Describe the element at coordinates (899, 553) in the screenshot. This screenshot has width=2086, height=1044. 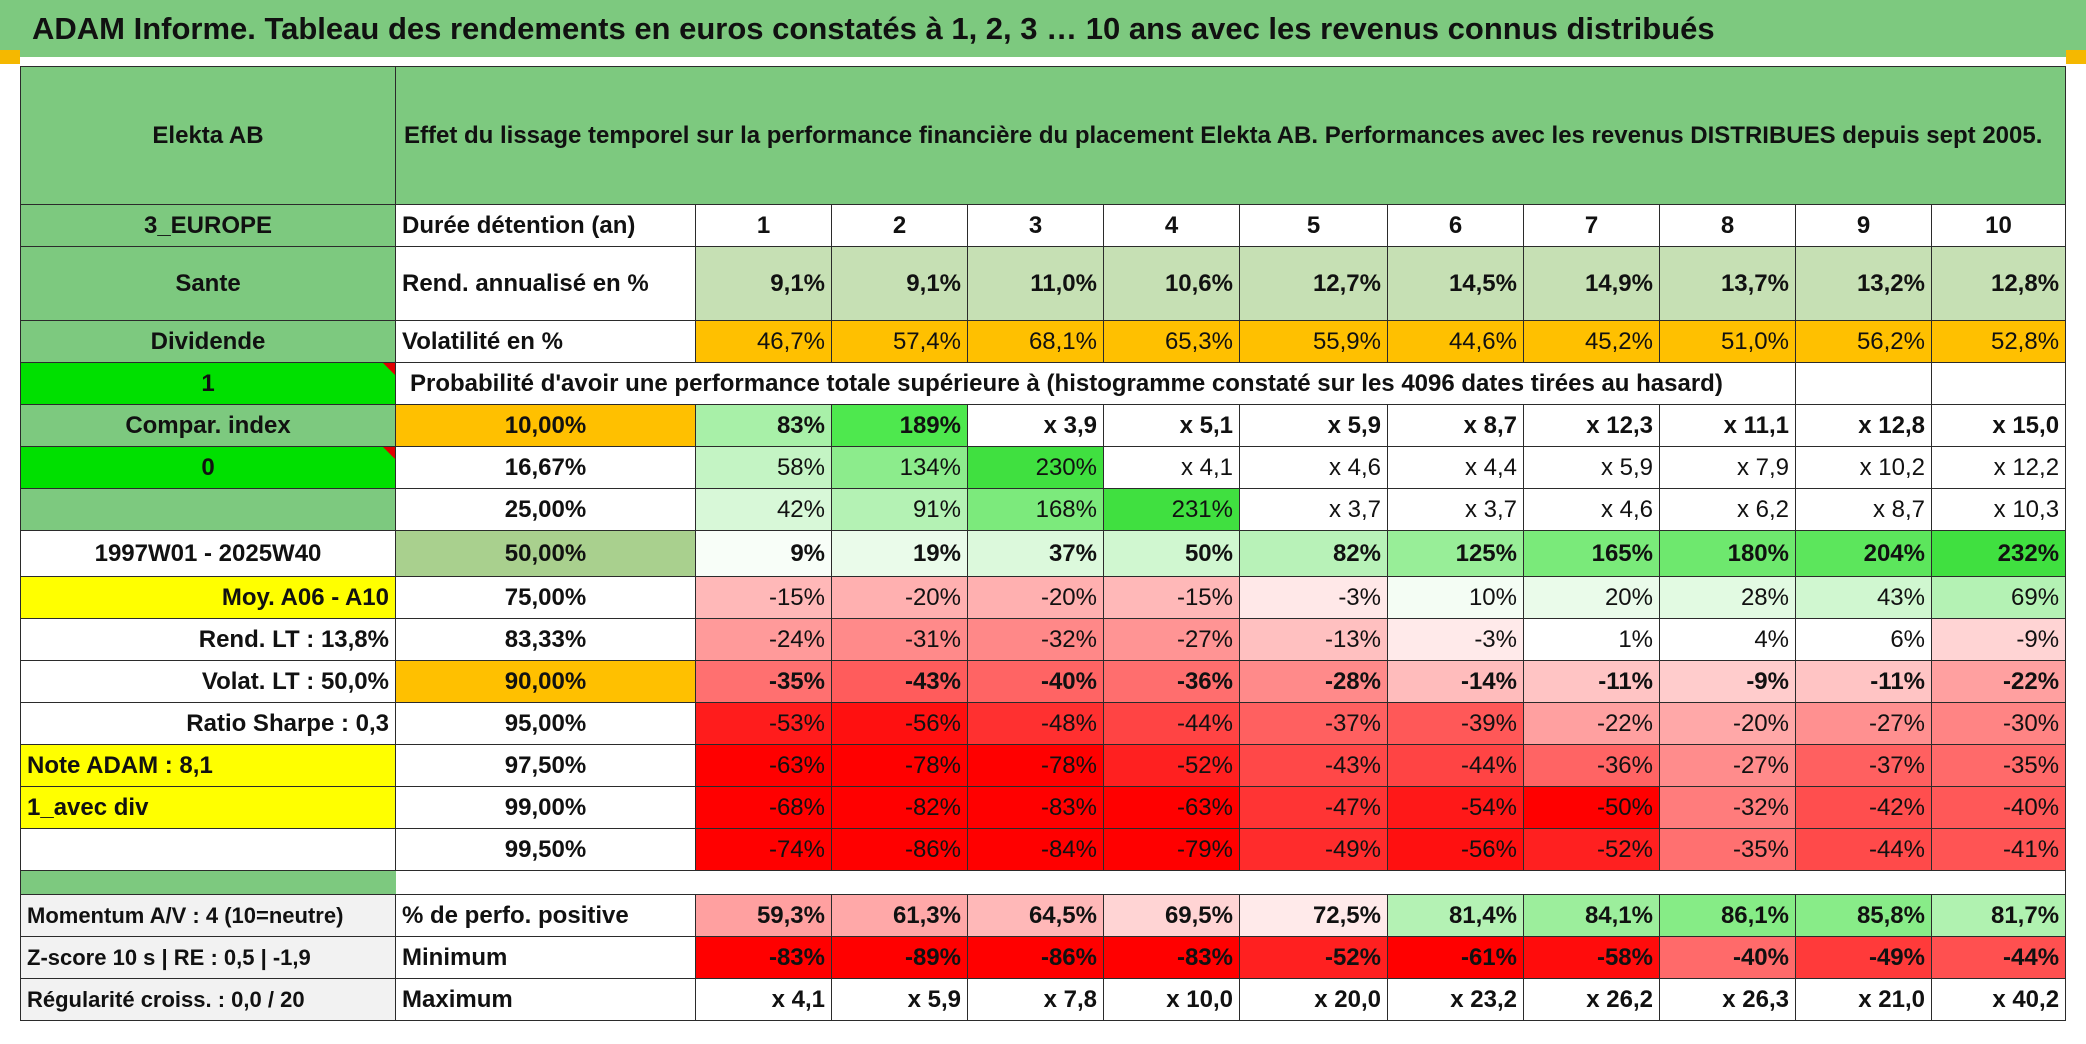
I see `quantile-value: 19%` at that location.